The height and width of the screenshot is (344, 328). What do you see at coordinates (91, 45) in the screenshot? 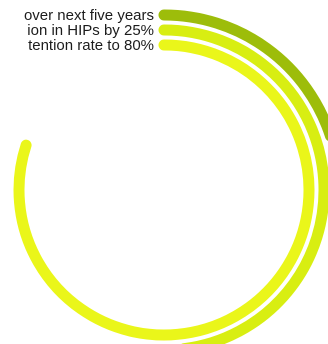
I see `radial-bar-label-3: tention rate to 80%` at bounding box center [91, 45].